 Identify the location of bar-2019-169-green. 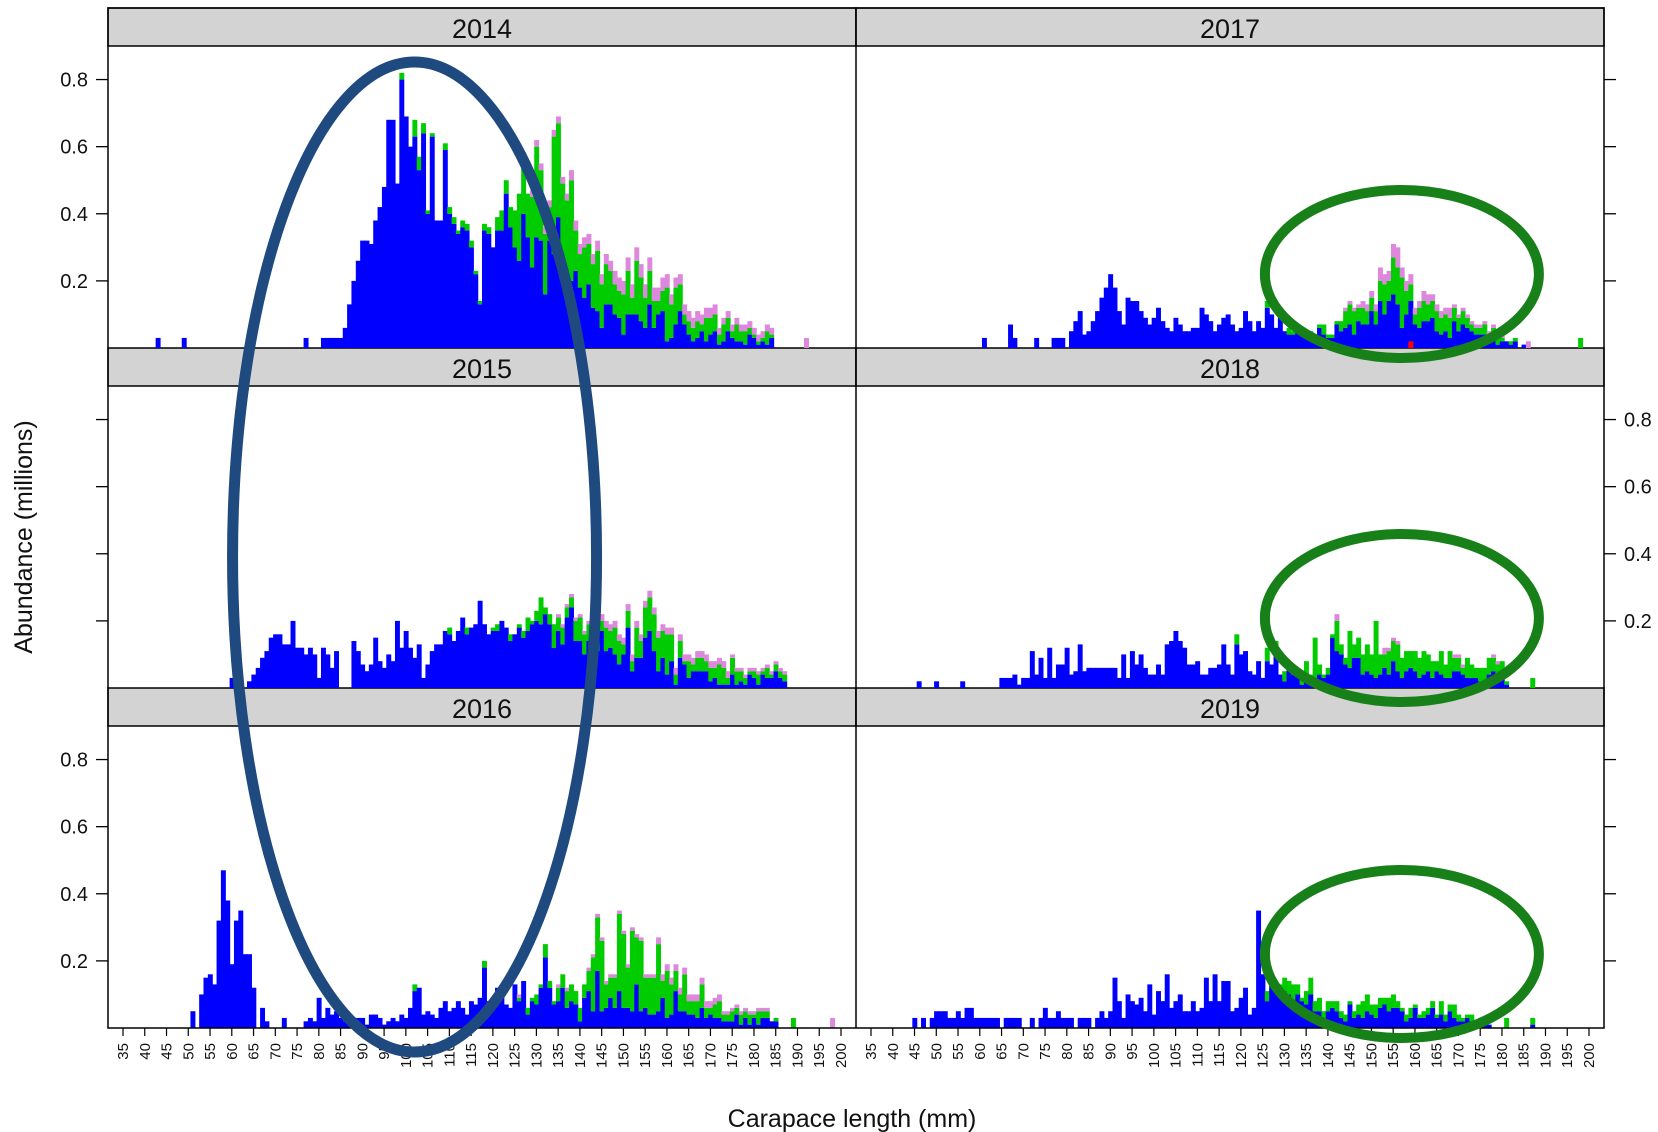
(1454, 1011).